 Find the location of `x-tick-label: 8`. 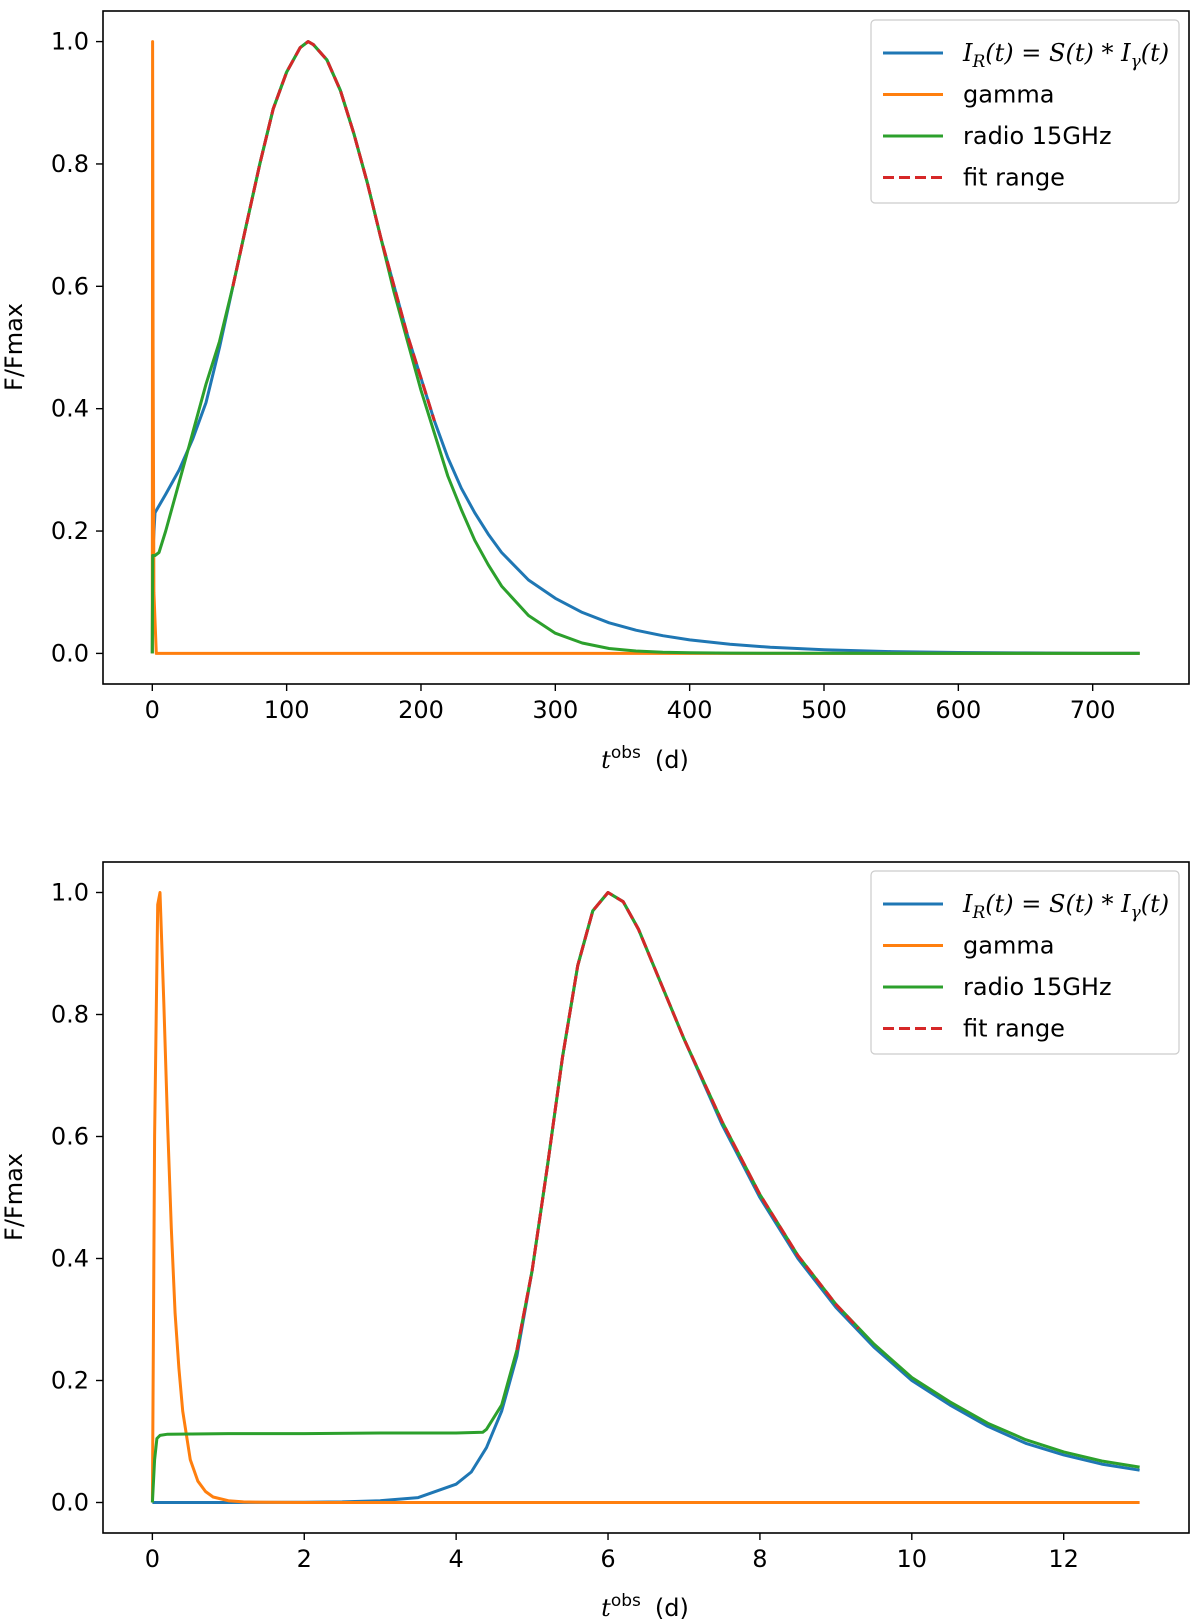

x-tick-label: 8 is located at coordinates (759, 1559).